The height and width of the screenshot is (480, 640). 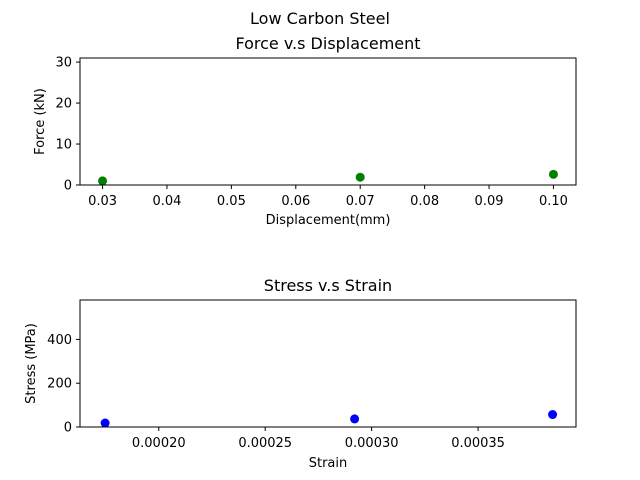 What do you see at coordinates (59, 340) in the screenshot?
I see `y-tick-label: 400` at bounding box center [59, 340].